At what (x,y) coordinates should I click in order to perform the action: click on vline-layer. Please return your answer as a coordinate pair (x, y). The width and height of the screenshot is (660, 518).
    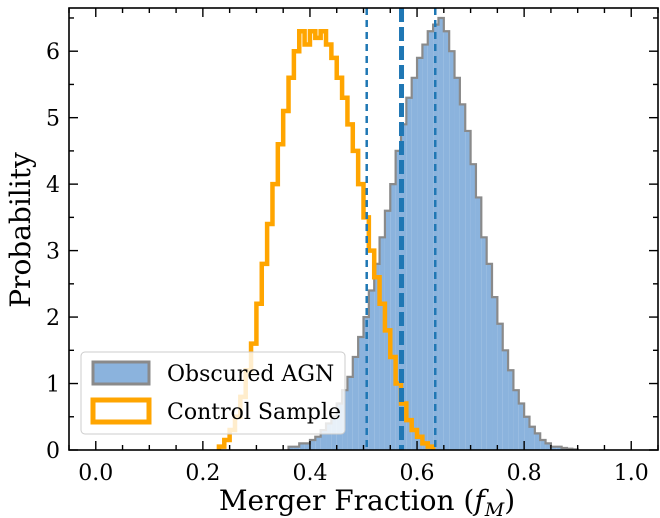
    Looking at the image, I should click on (401, 229).